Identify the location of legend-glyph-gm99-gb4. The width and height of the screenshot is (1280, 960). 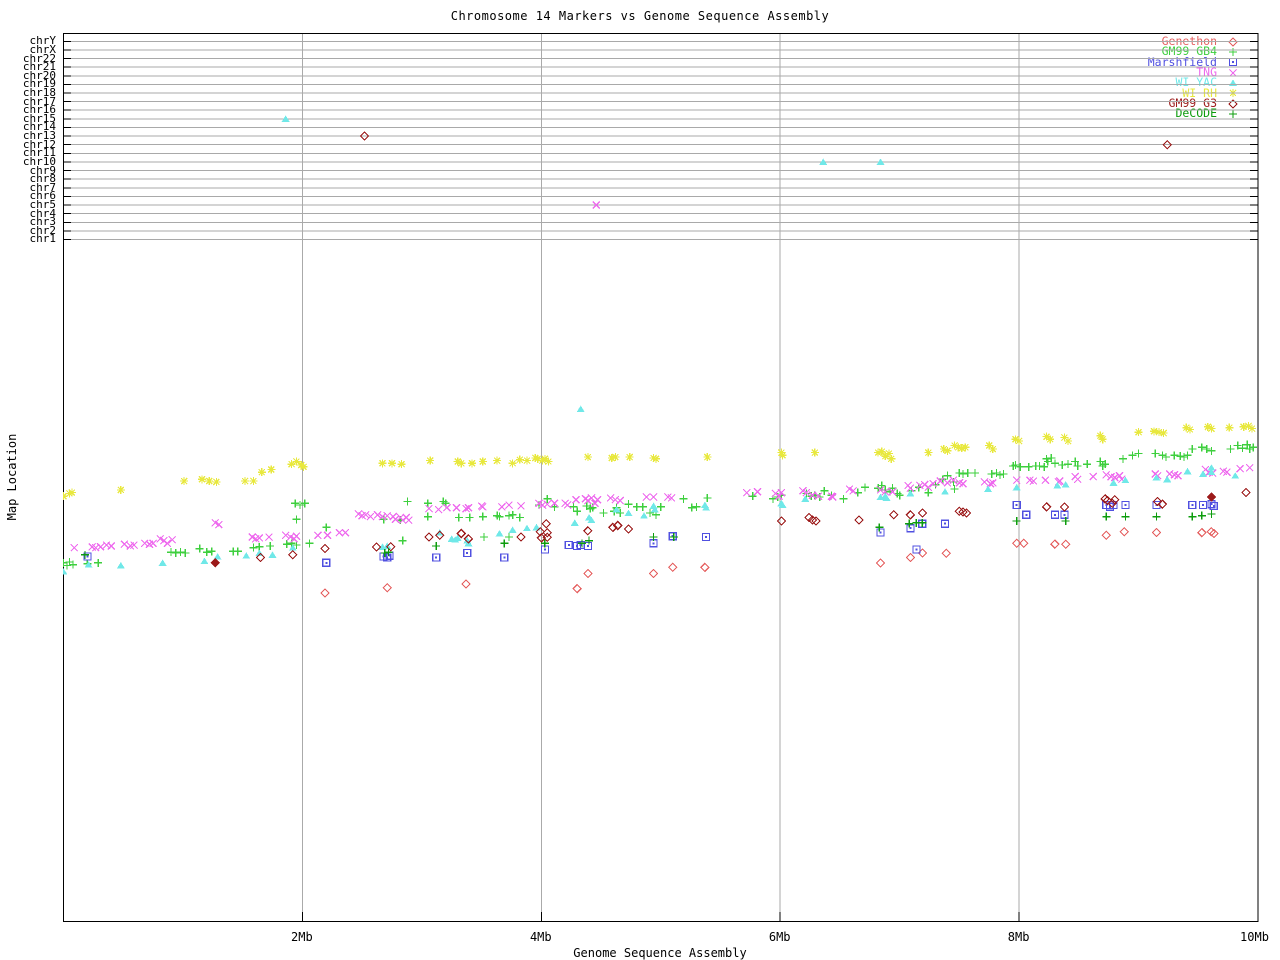
(1233, 51).